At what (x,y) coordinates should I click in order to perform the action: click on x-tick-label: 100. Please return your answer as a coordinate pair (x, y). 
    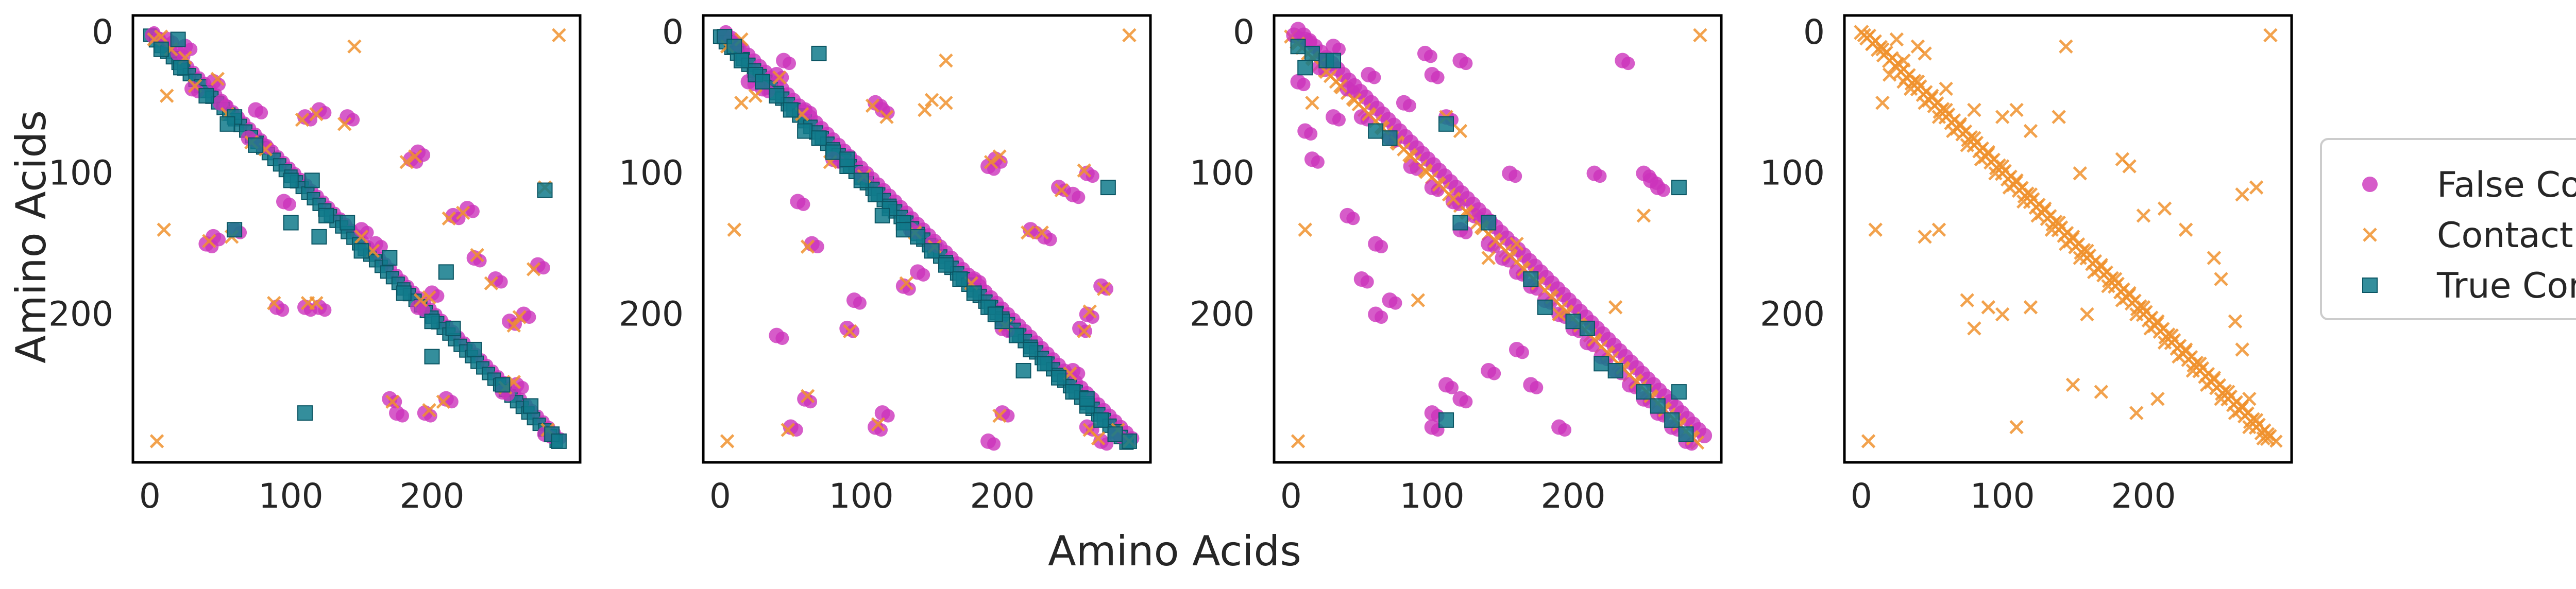
    Looking at the image, I should click on (861, 496).